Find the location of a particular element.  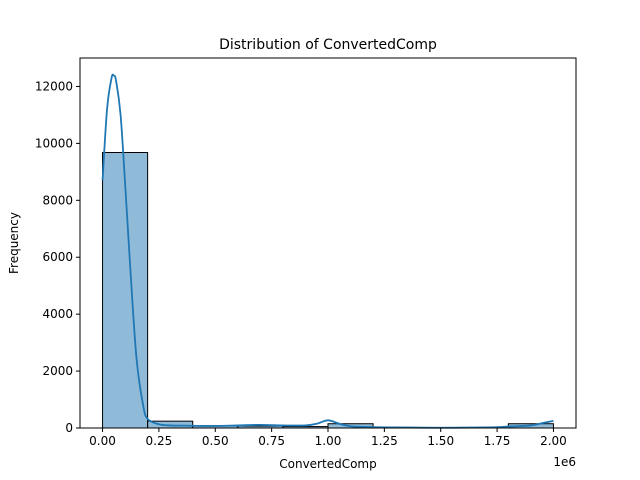

y-tick-label: 10000 is located at coordinates (54, 143).